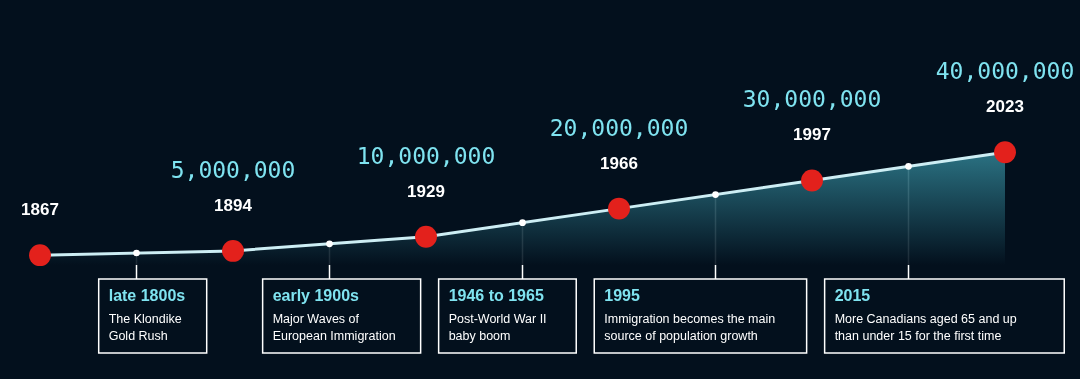 This screenshot has height=379, width=1080. I want to click on data-label: 40,000,000, so click(1005, 71).